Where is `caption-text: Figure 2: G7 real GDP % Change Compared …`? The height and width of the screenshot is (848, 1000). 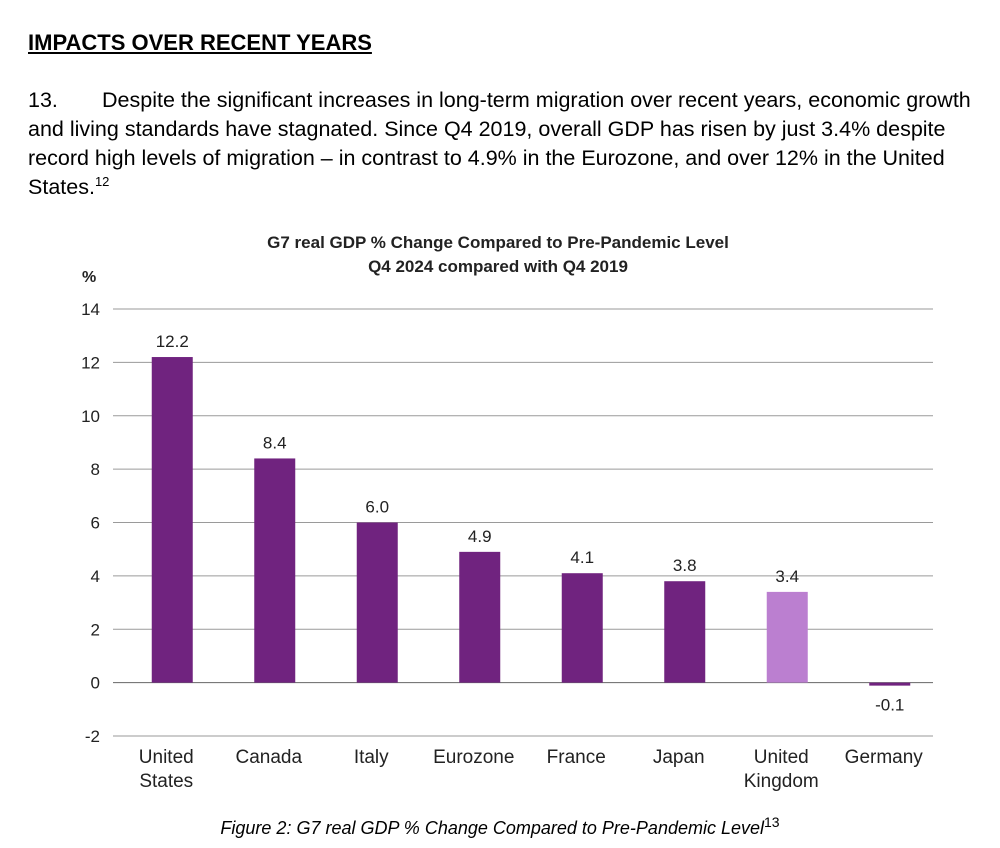 caption-text: Figure 2: G7 real GDP % Change Compared … is located at coordinates (492, 828).